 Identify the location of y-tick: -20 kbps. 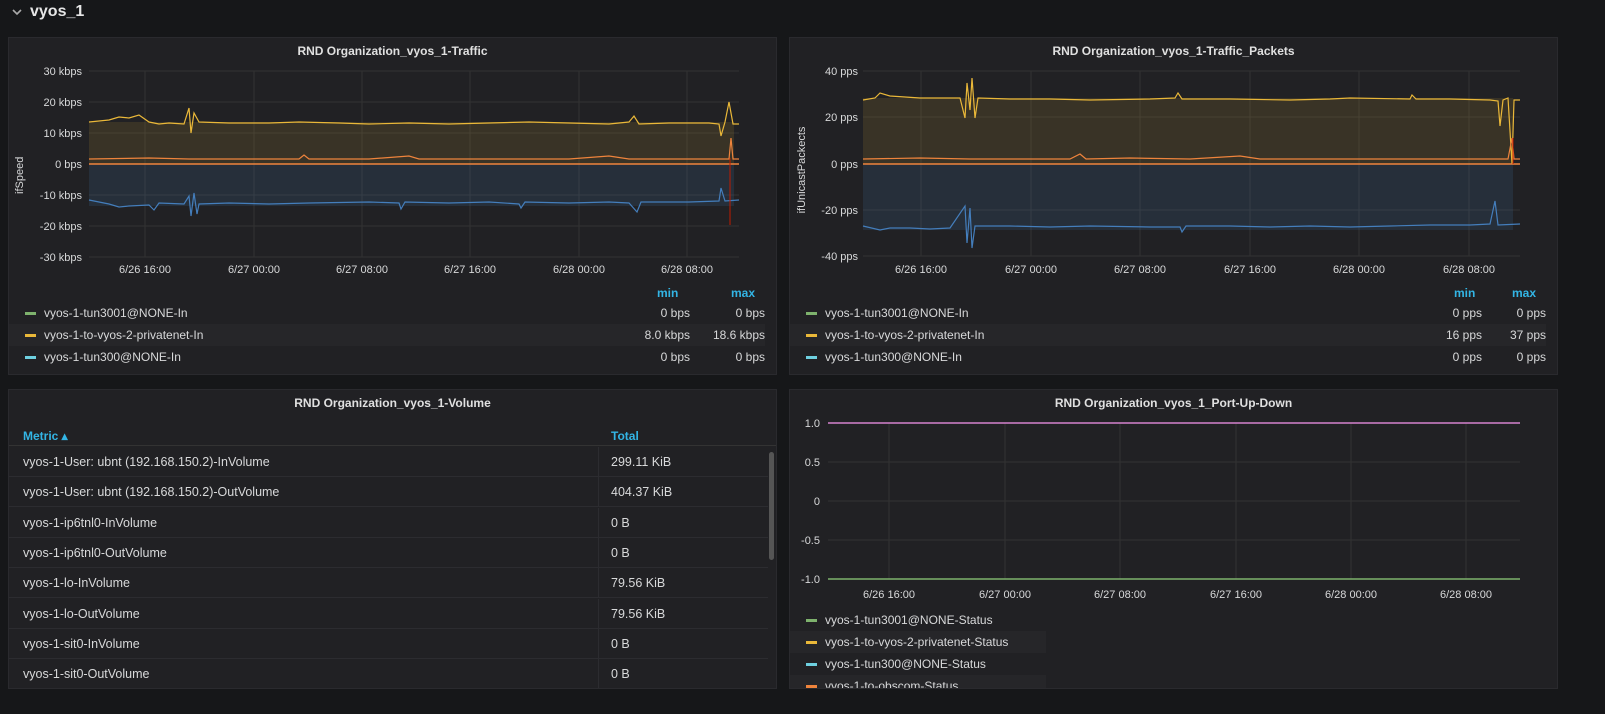
(61, 227).